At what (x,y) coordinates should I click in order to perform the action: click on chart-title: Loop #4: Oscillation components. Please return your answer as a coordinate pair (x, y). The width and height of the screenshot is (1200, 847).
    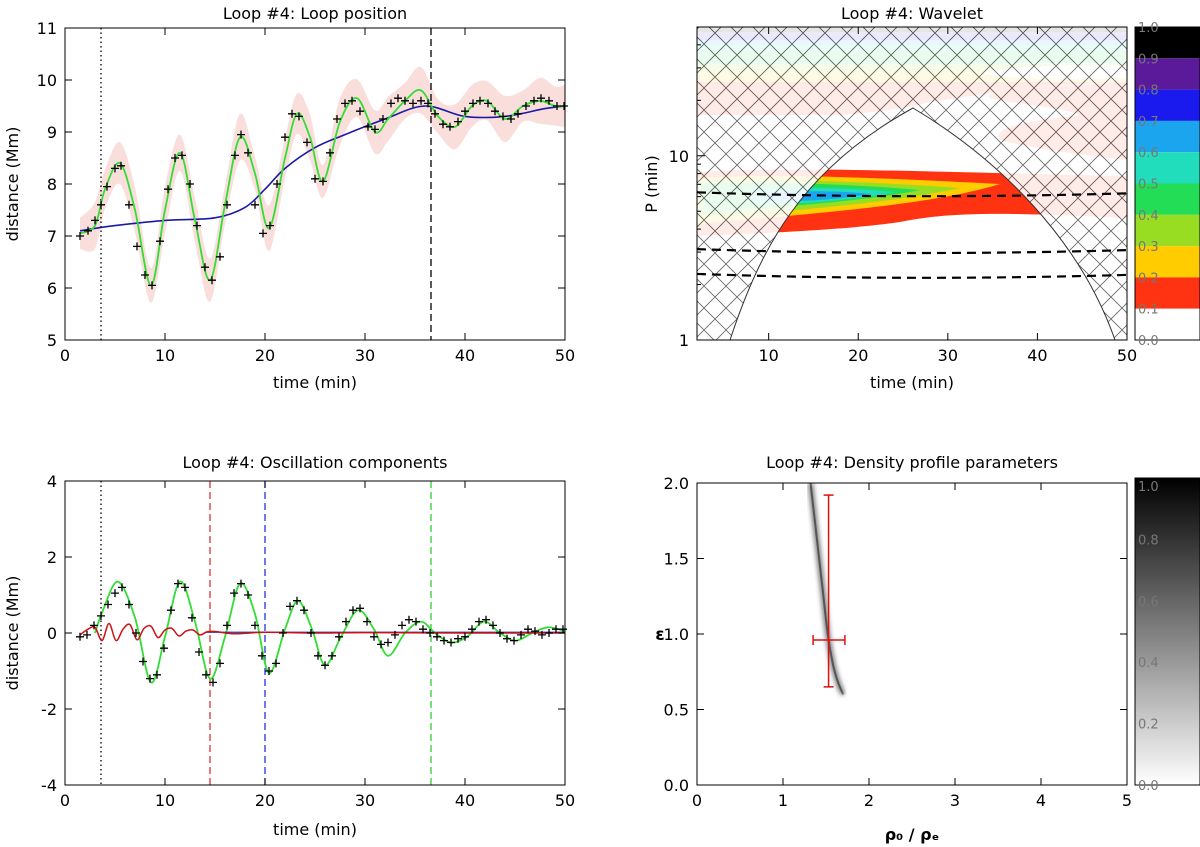
    Looking at the image, I should click on (315, 462).